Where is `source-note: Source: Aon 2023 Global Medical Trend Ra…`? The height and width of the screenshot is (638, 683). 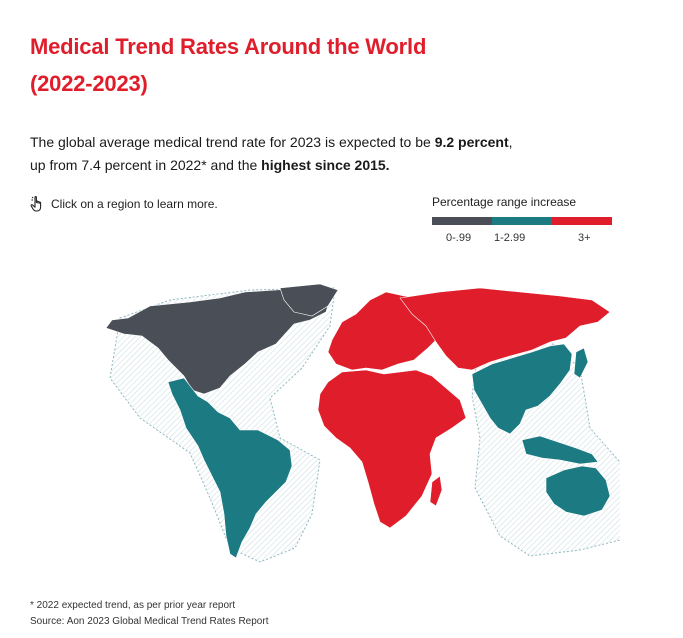
source-note: Source: Aon 2023 Global Medical Trend Ra… is located at coordinates (149, 621).